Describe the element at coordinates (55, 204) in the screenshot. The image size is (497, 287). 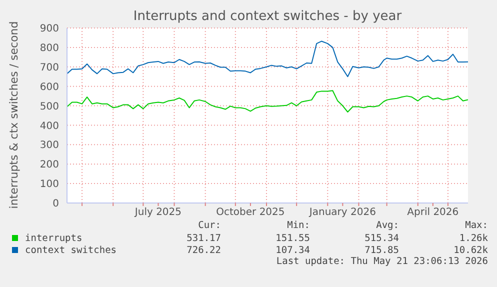
I see `y-tick-label: 0` at that location.